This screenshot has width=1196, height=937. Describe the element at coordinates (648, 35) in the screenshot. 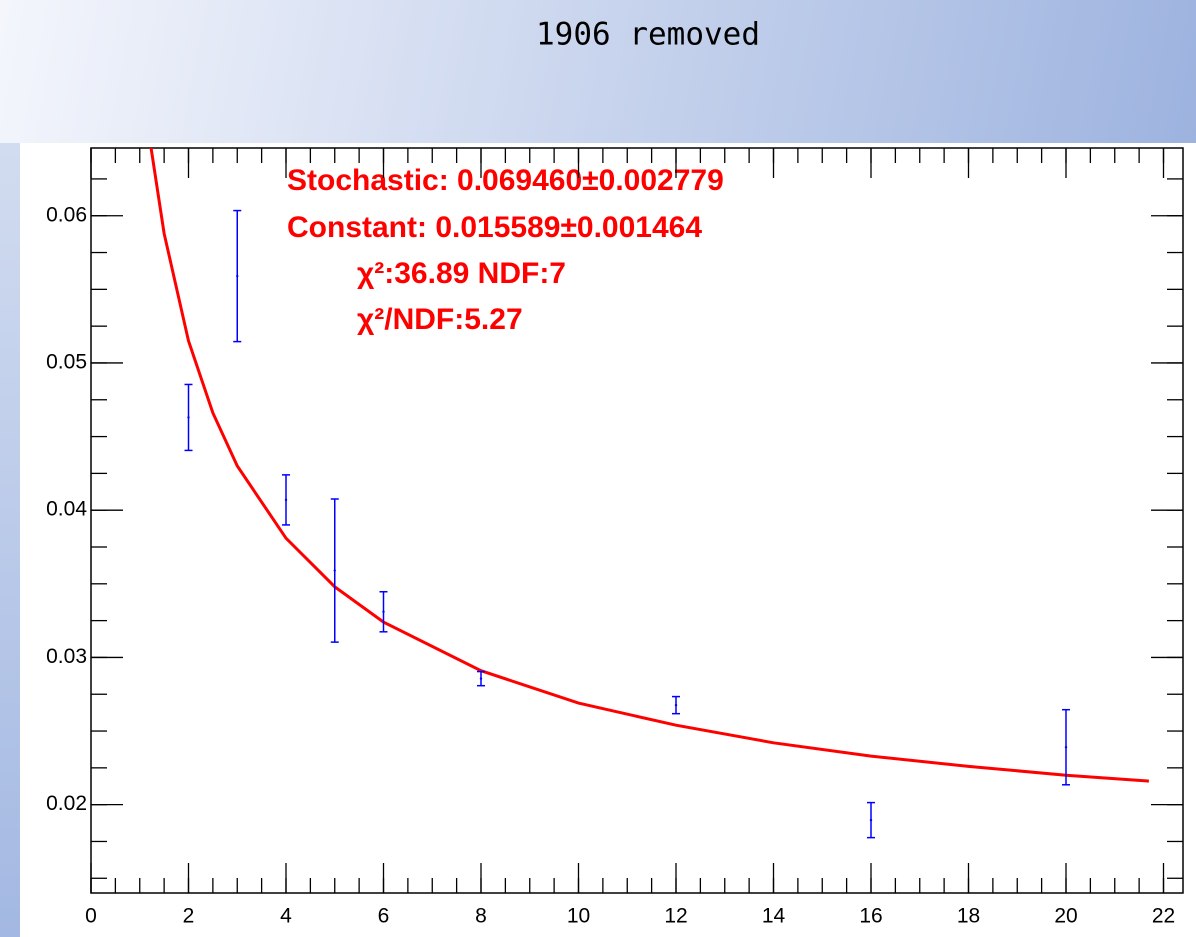

I see `chart-title: 1906 removed` at that location.